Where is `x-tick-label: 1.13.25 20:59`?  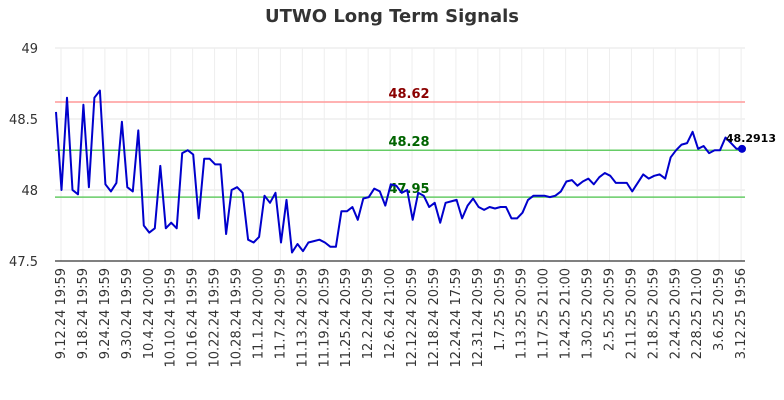 x-tick-label: 1.13.25 20:59 is located at coordinates (522, 313).